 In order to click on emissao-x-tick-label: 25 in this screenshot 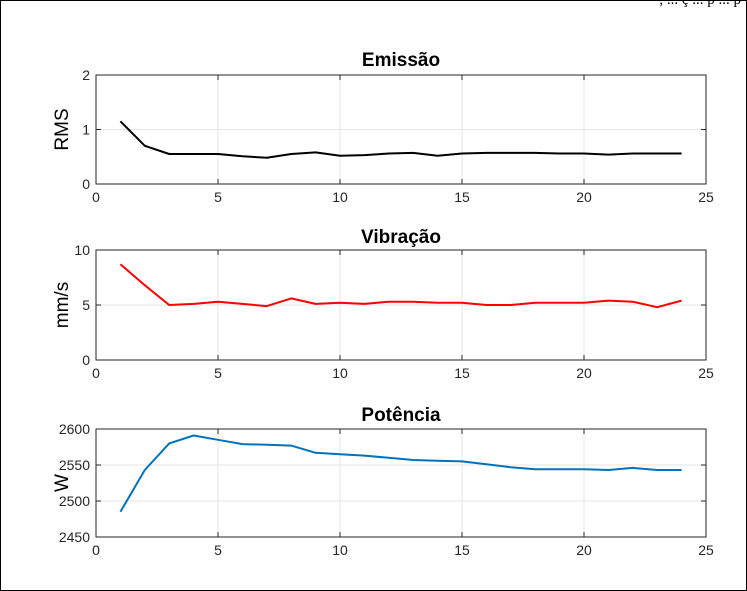, I will do `click(706, 197)`.